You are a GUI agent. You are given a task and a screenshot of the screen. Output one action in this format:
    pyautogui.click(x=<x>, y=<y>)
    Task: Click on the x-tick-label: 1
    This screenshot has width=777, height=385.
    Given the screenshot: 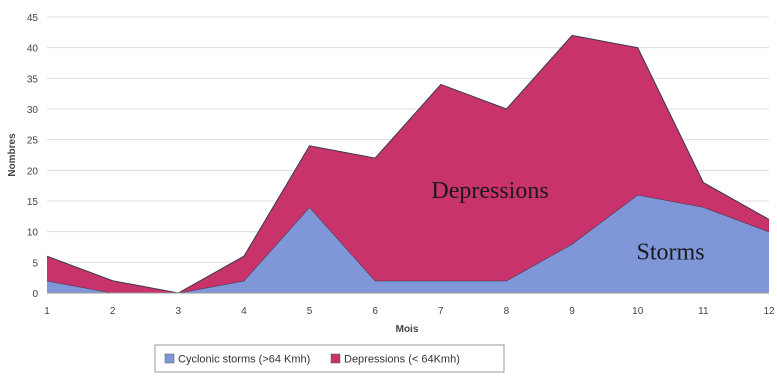 What is the action you would take?
    pyautogui.click(x=47, y=311)
    